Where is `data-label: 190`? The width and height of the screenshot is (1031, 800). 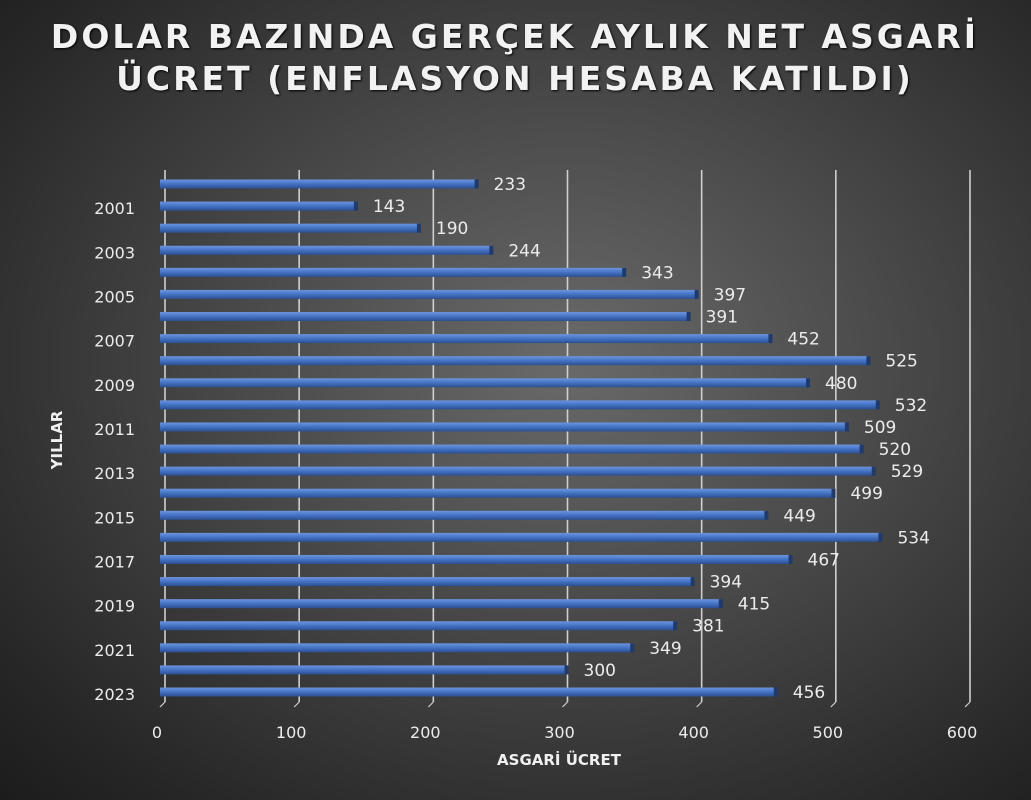
data-label: 190 is located at coordinates (452, 229).